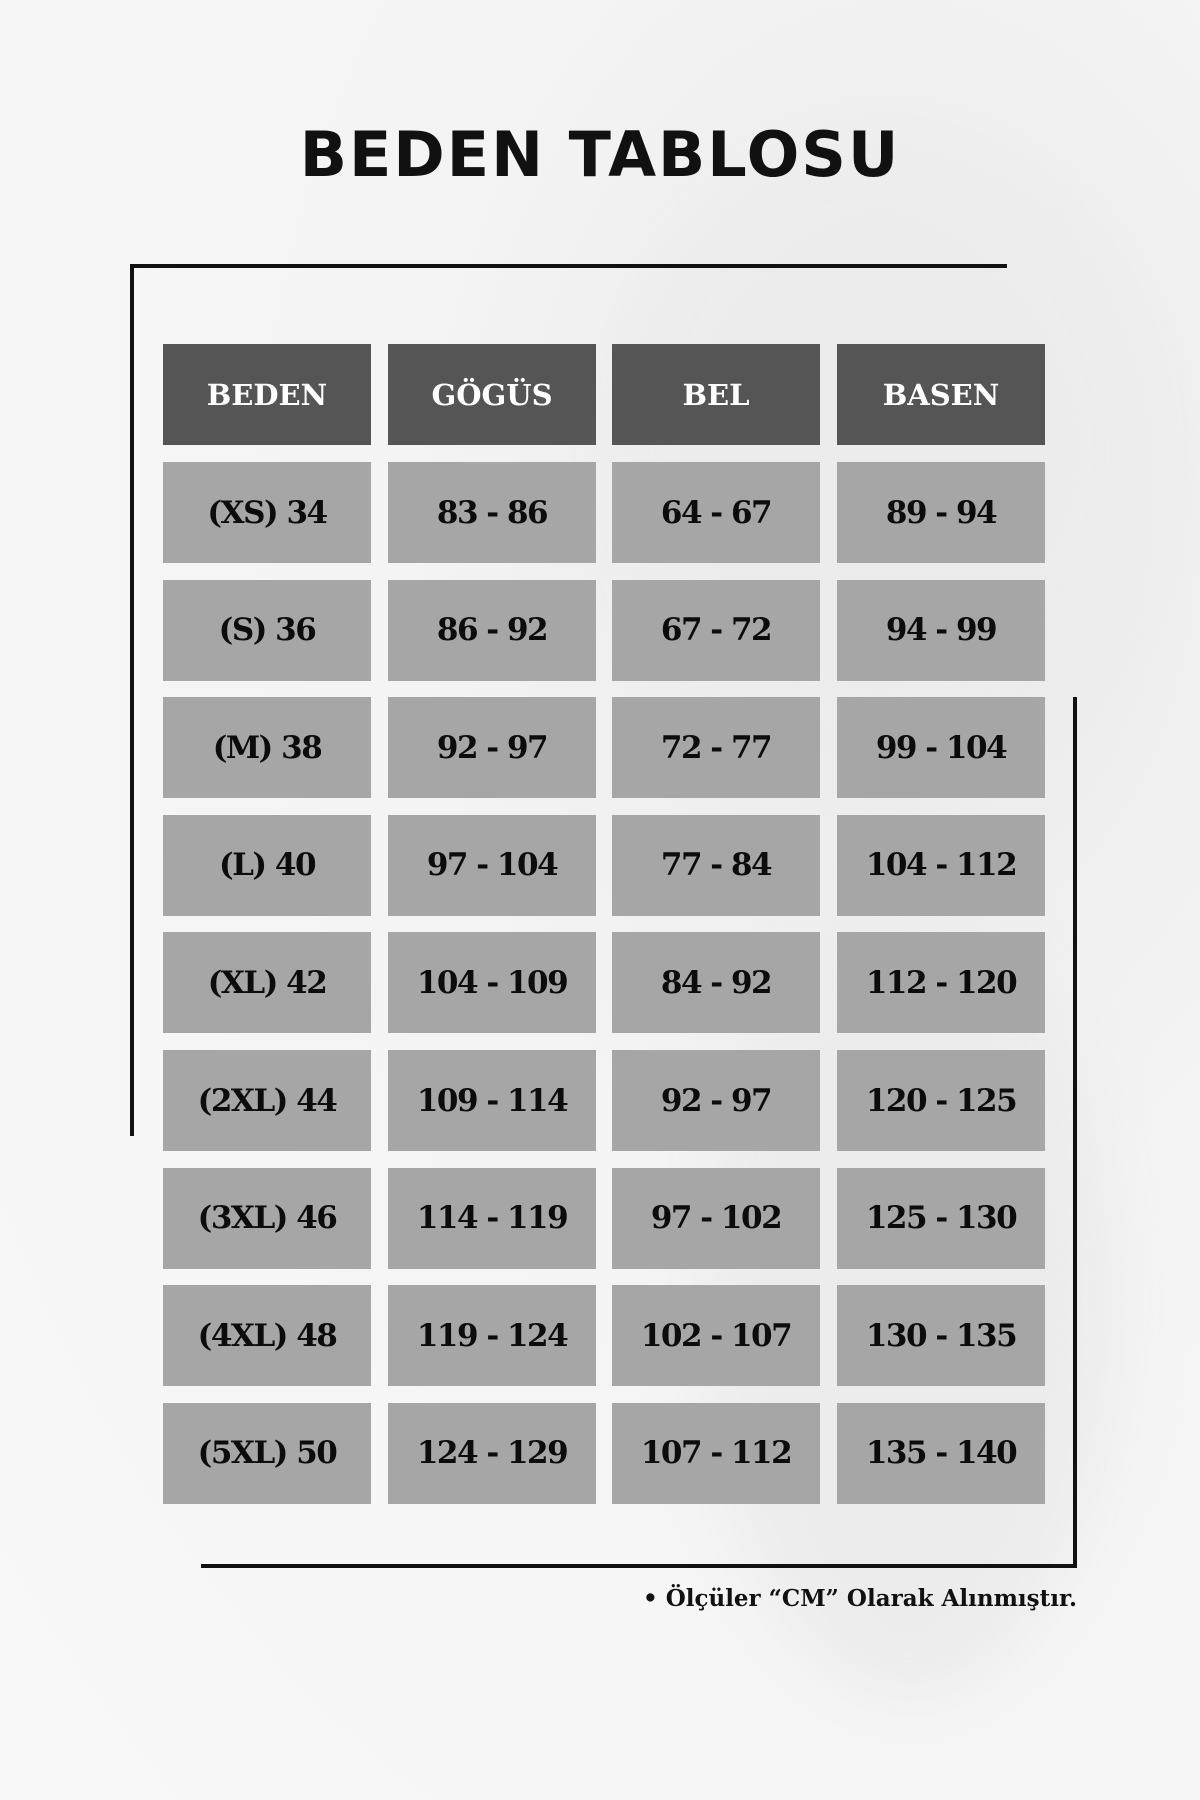  I want to click on column-header-beden: BEDEN, so click(267, 394).